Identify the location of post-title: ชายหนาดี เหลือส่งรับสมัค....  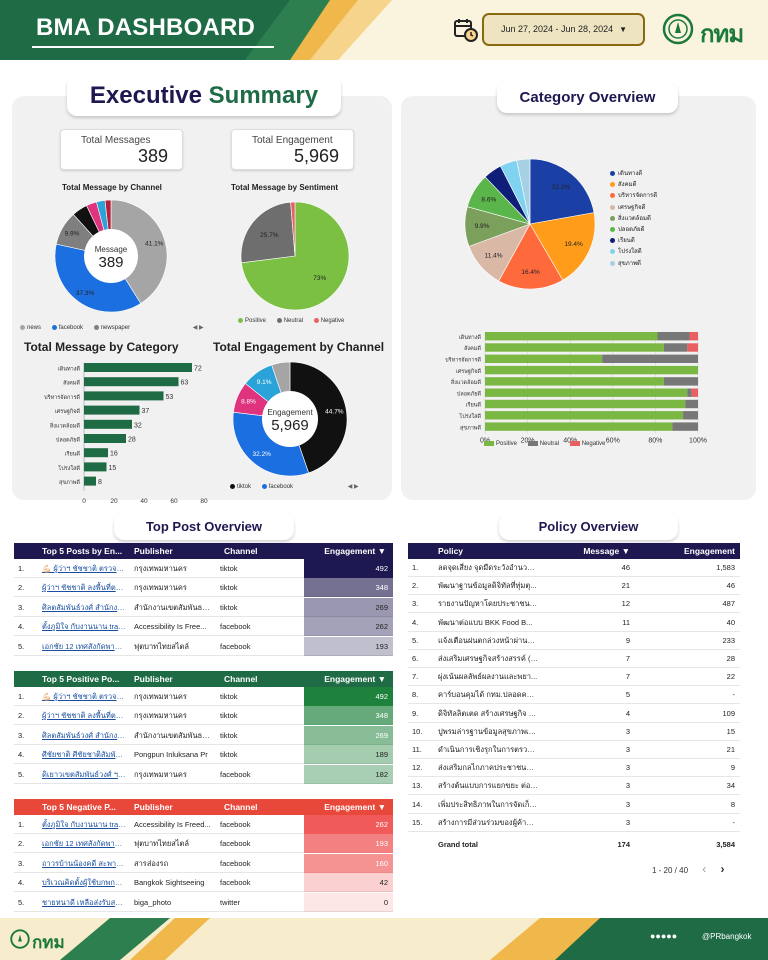
(84, 902).